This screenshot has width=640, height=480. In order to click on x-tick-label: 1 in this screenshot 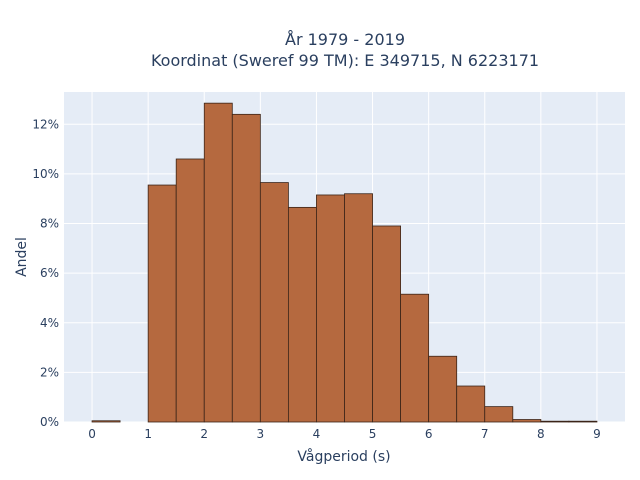, I will do `click(148, 434)`.